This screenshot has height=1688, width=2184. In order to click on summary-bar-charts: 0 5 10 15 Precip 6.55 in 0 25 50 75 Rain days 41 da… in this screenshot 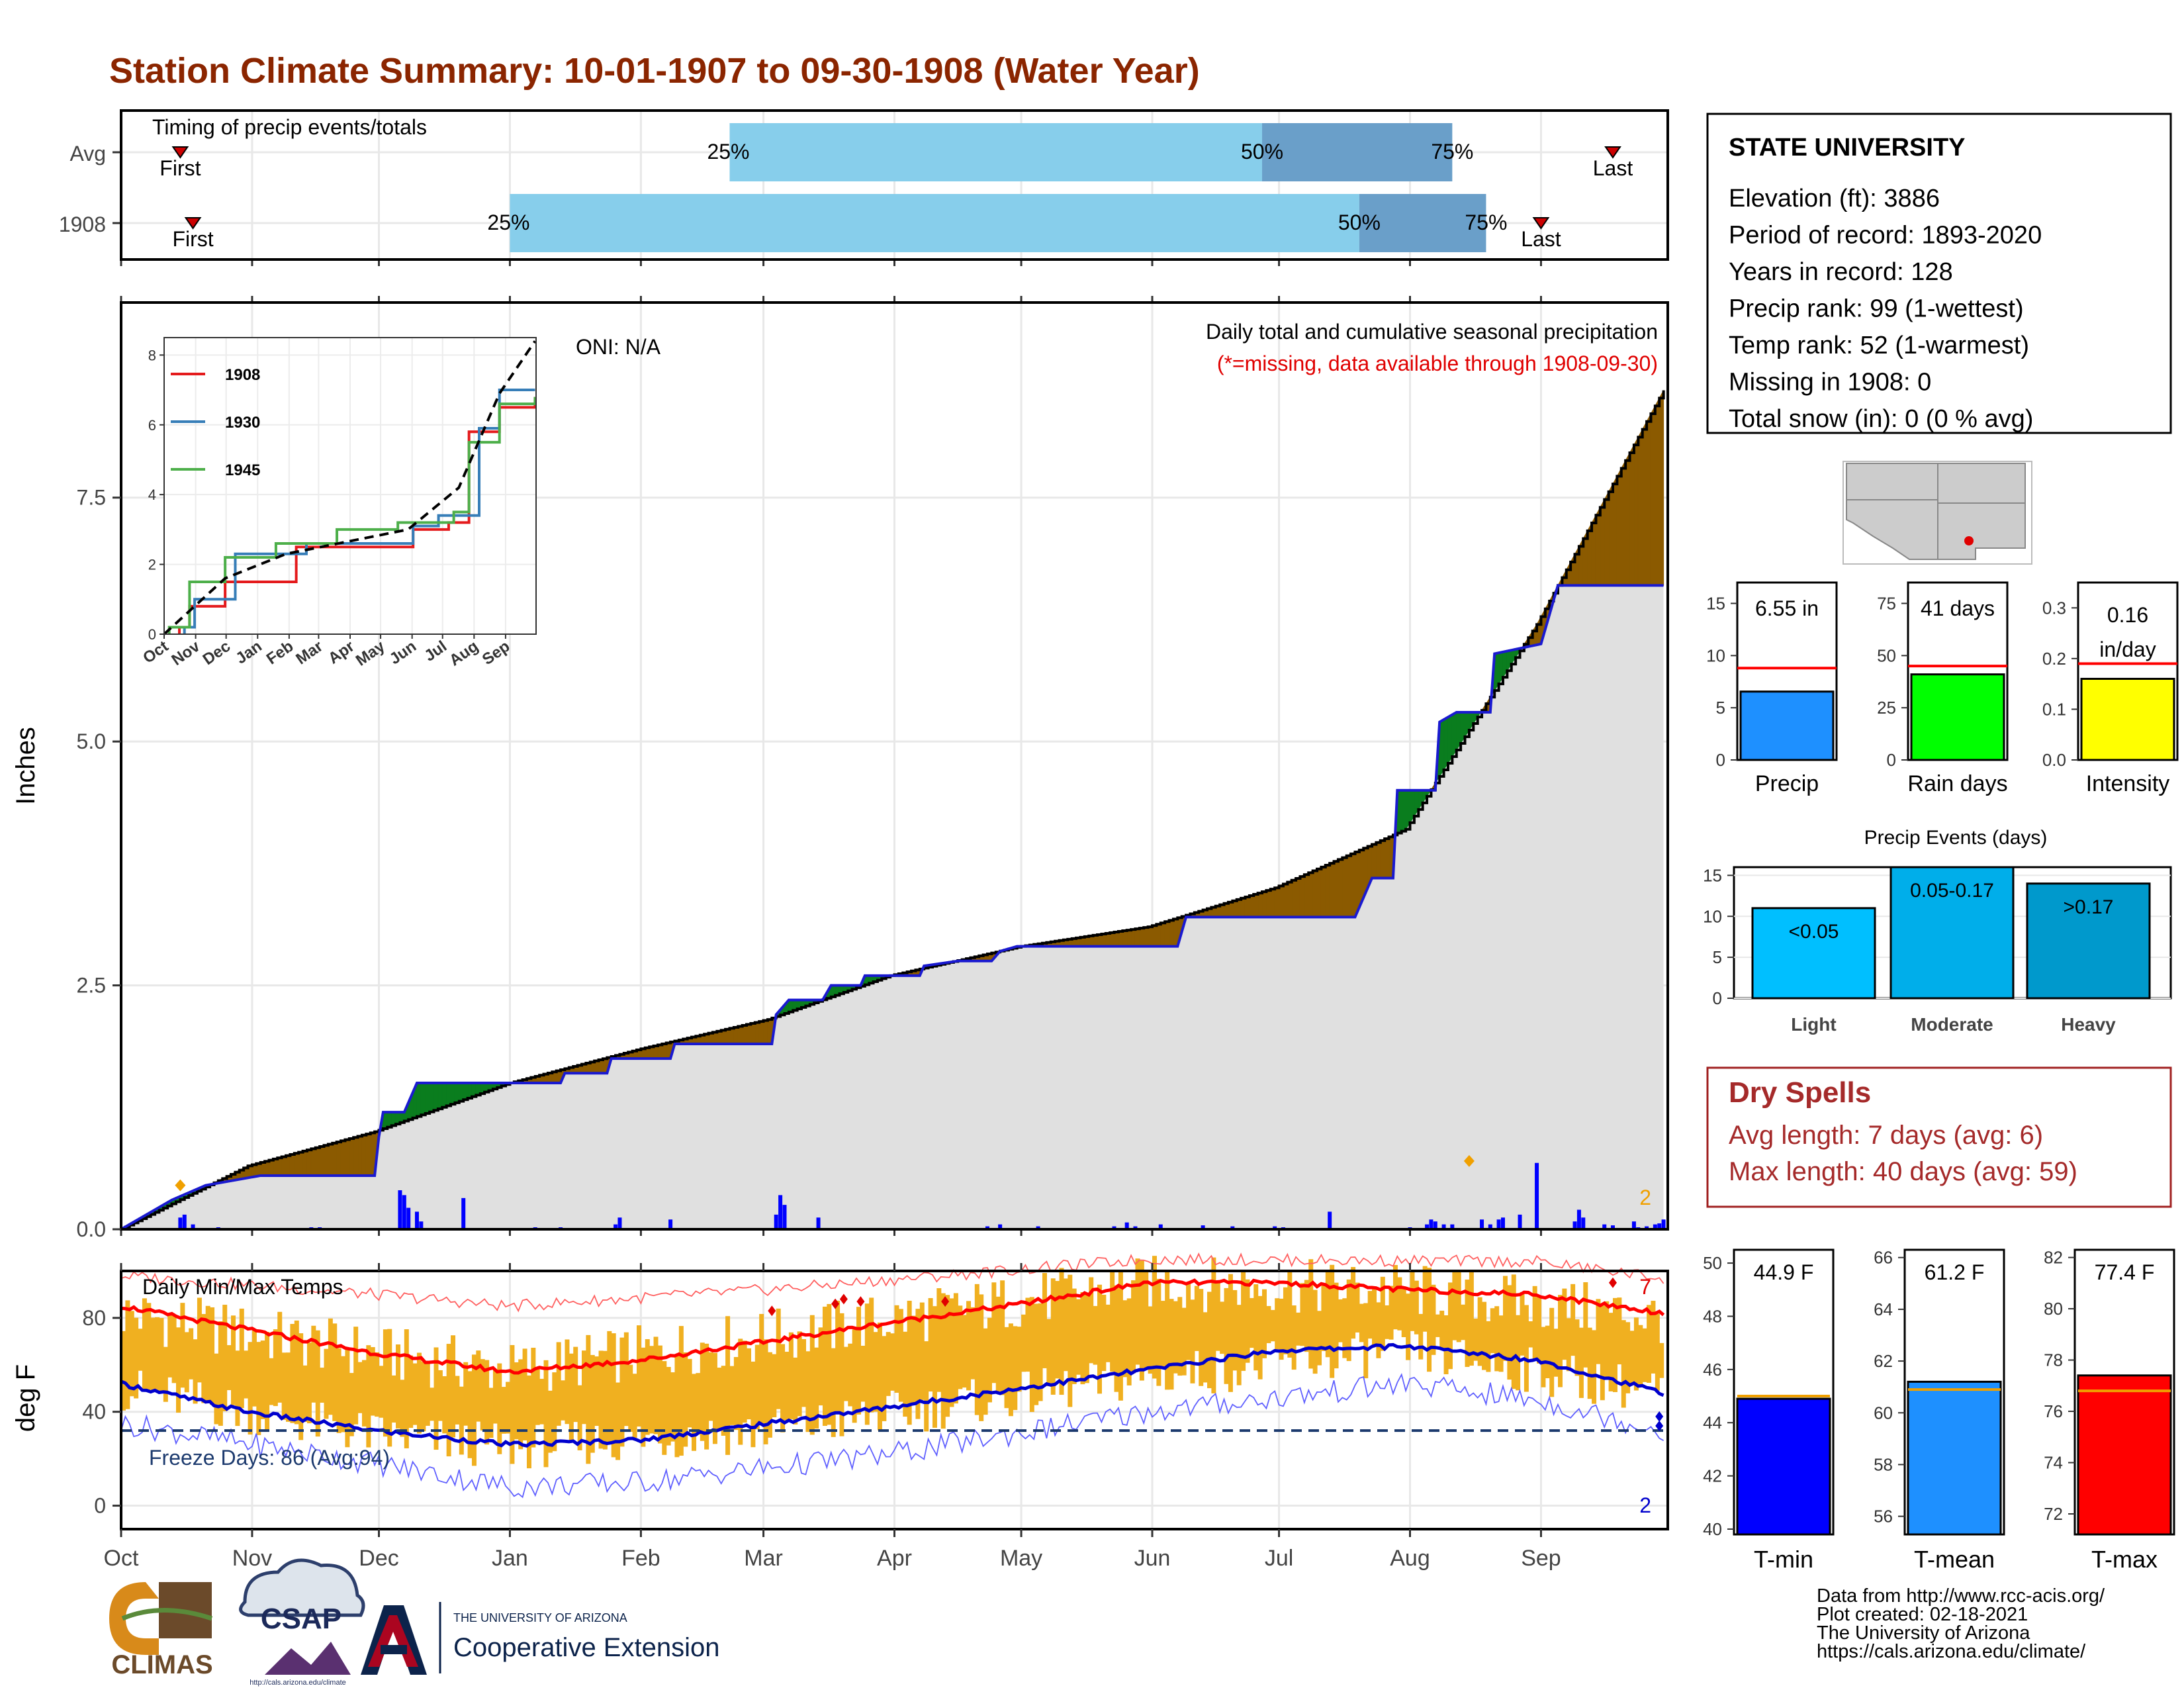, I will do `click(1942, 688)`.